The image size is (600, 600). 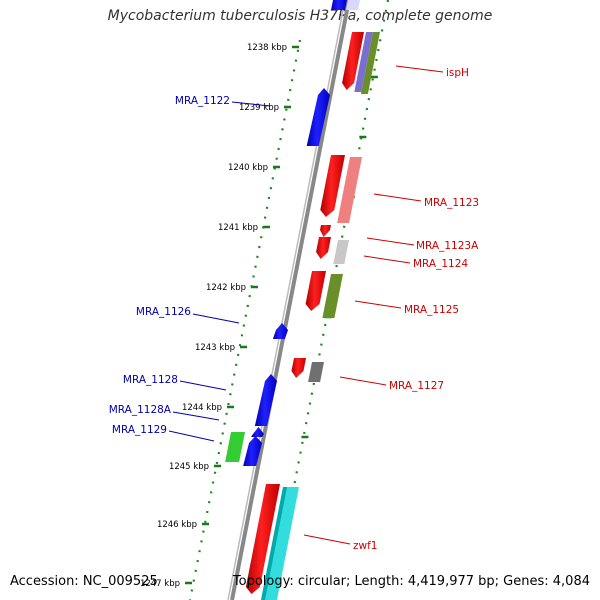 What do you see at coordinates (226, 288) in the screenshot?
I see `kbp-tick-label: 1242 kbp` at bounding box center [226, 288].